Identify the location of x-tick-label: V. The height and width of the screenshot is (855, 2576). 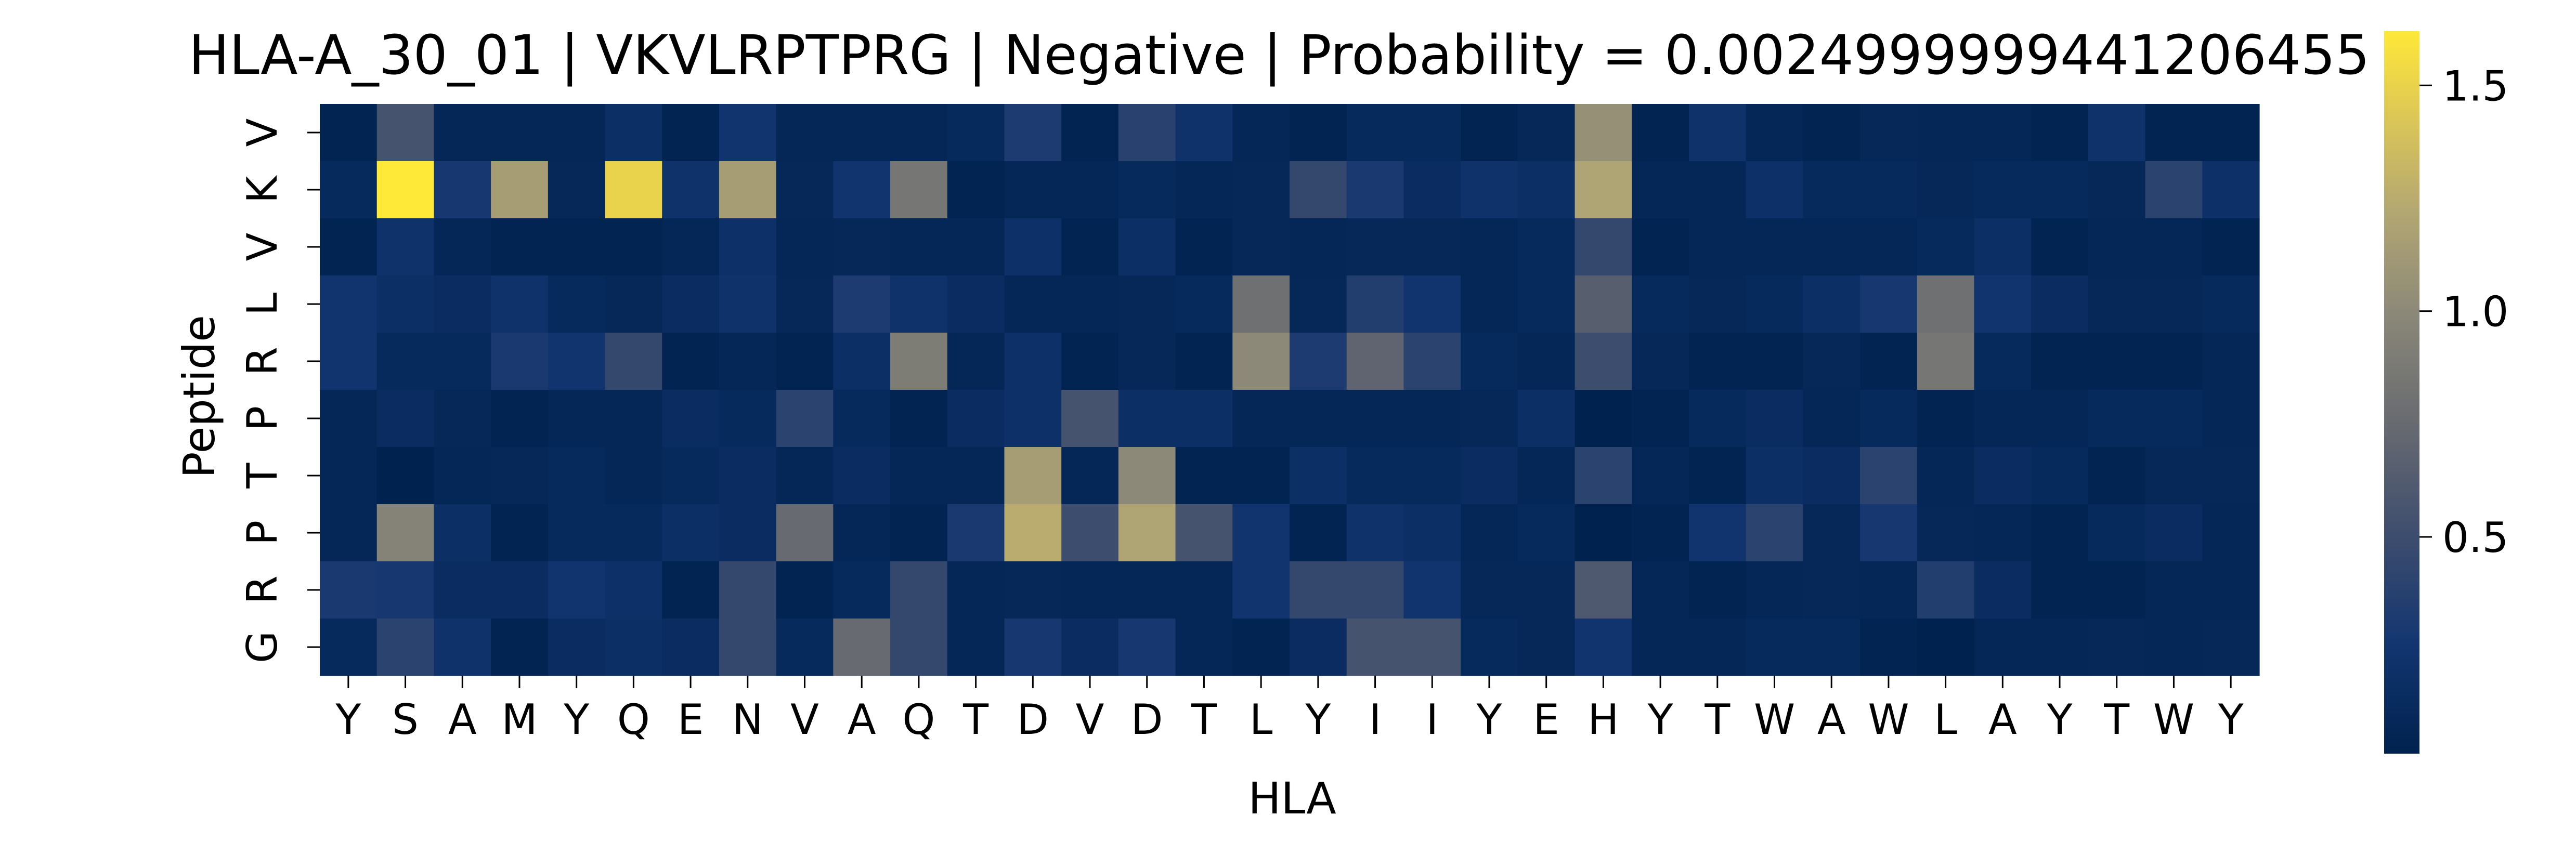
(1090, 719).